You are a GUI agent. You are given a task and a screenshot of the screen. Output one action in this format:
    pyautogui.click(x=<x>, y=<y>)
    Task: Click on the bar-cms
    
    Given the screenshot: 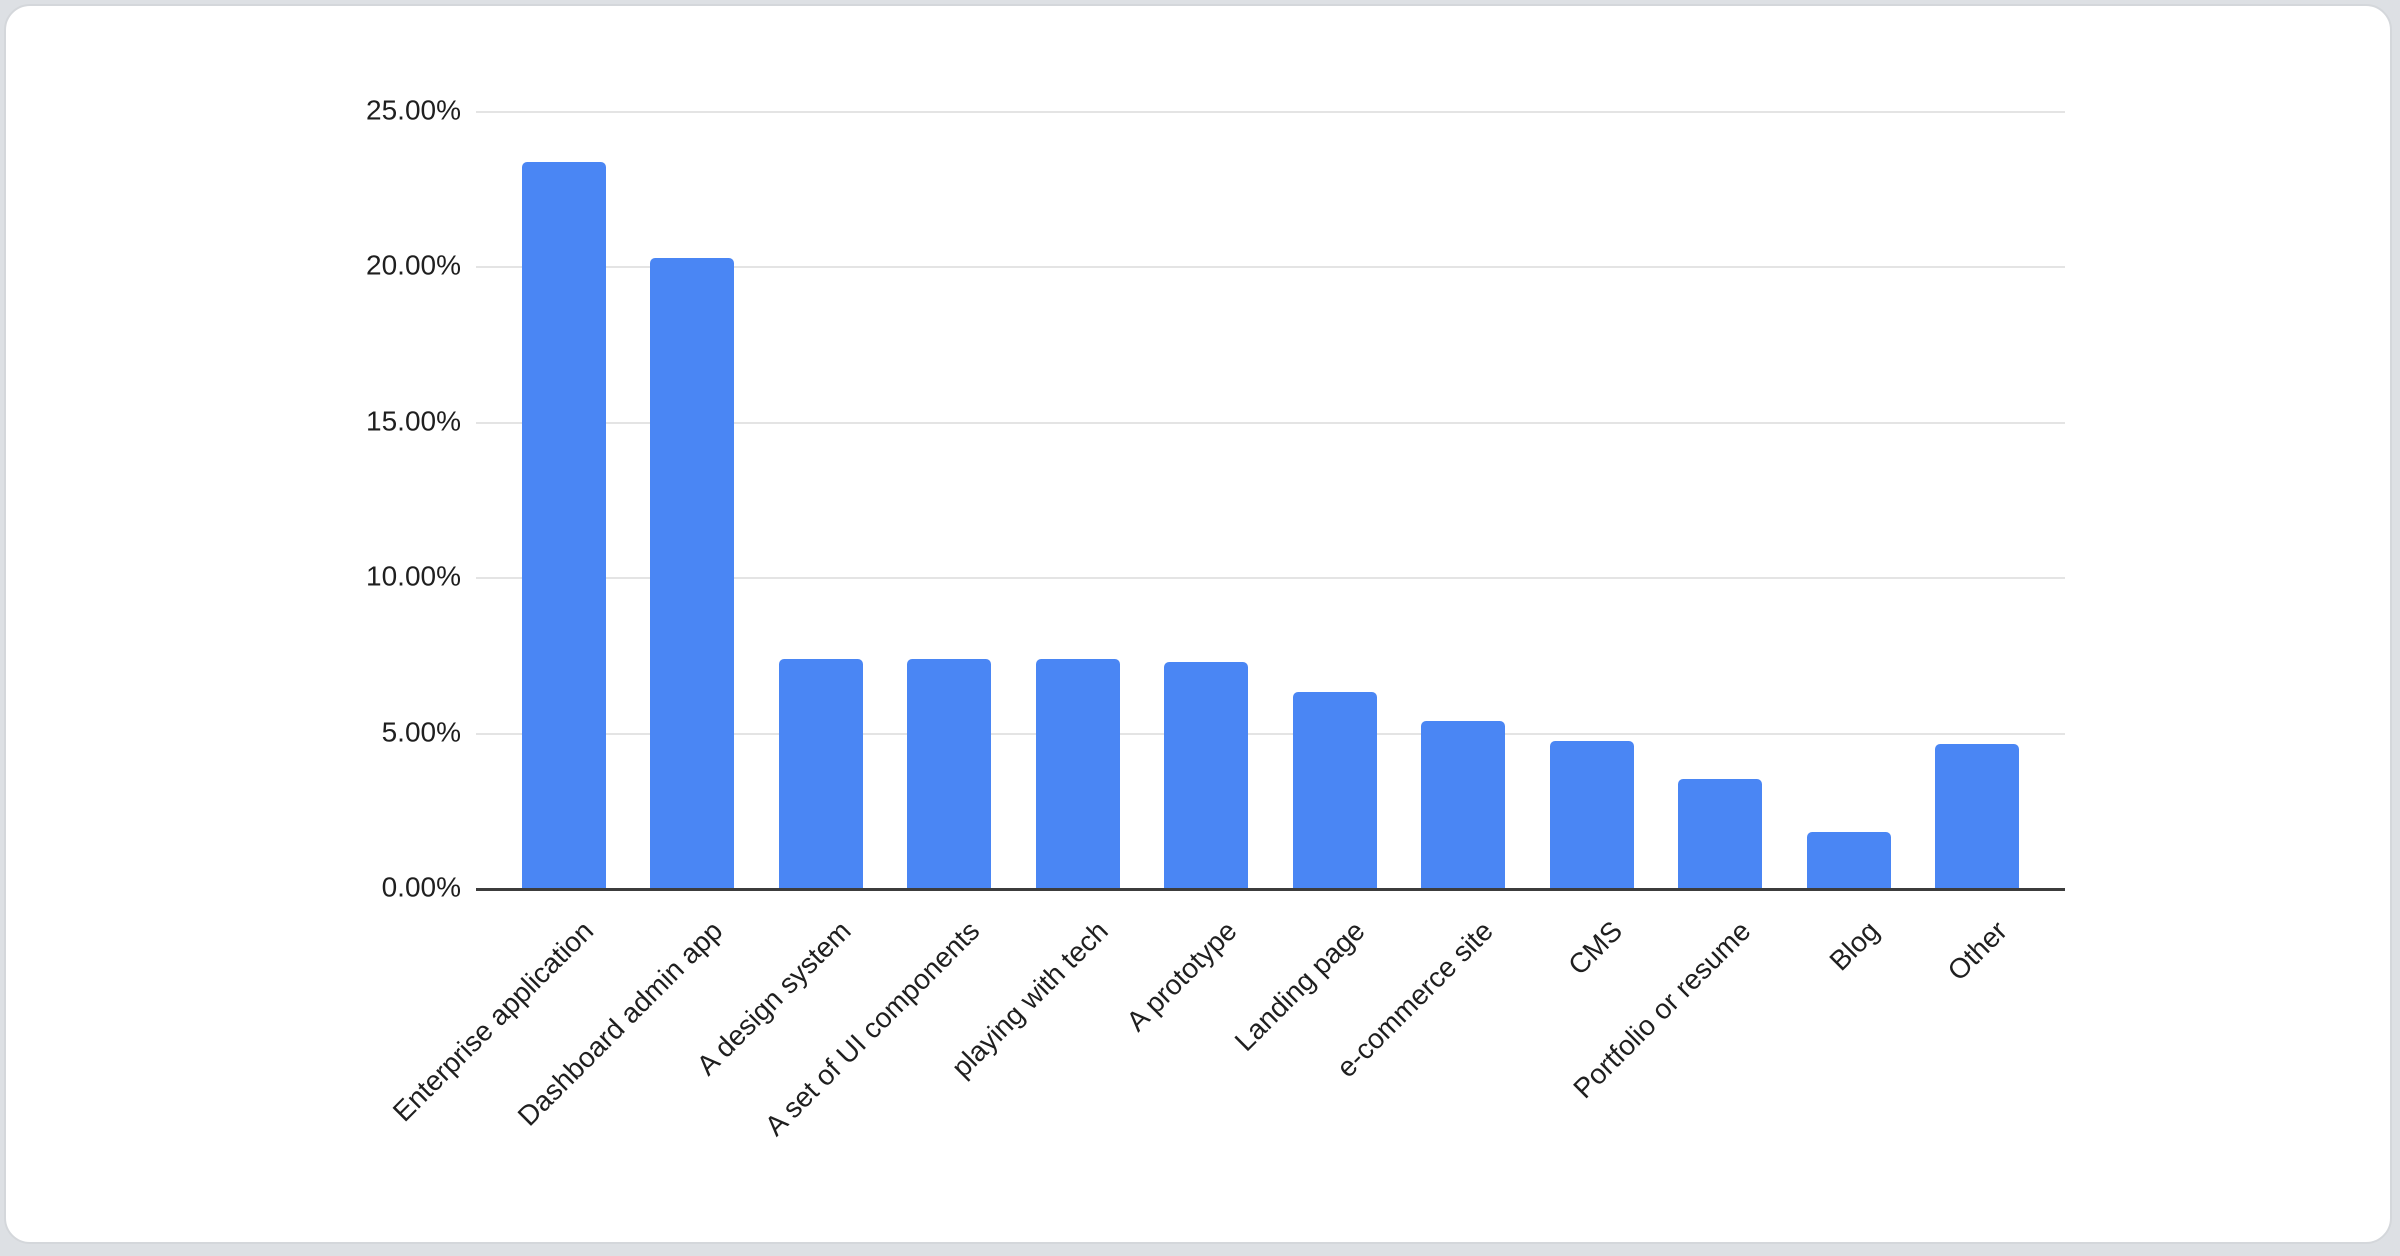 What is the action you would take?
    pyautogui.click(x=1591, y=815)
    